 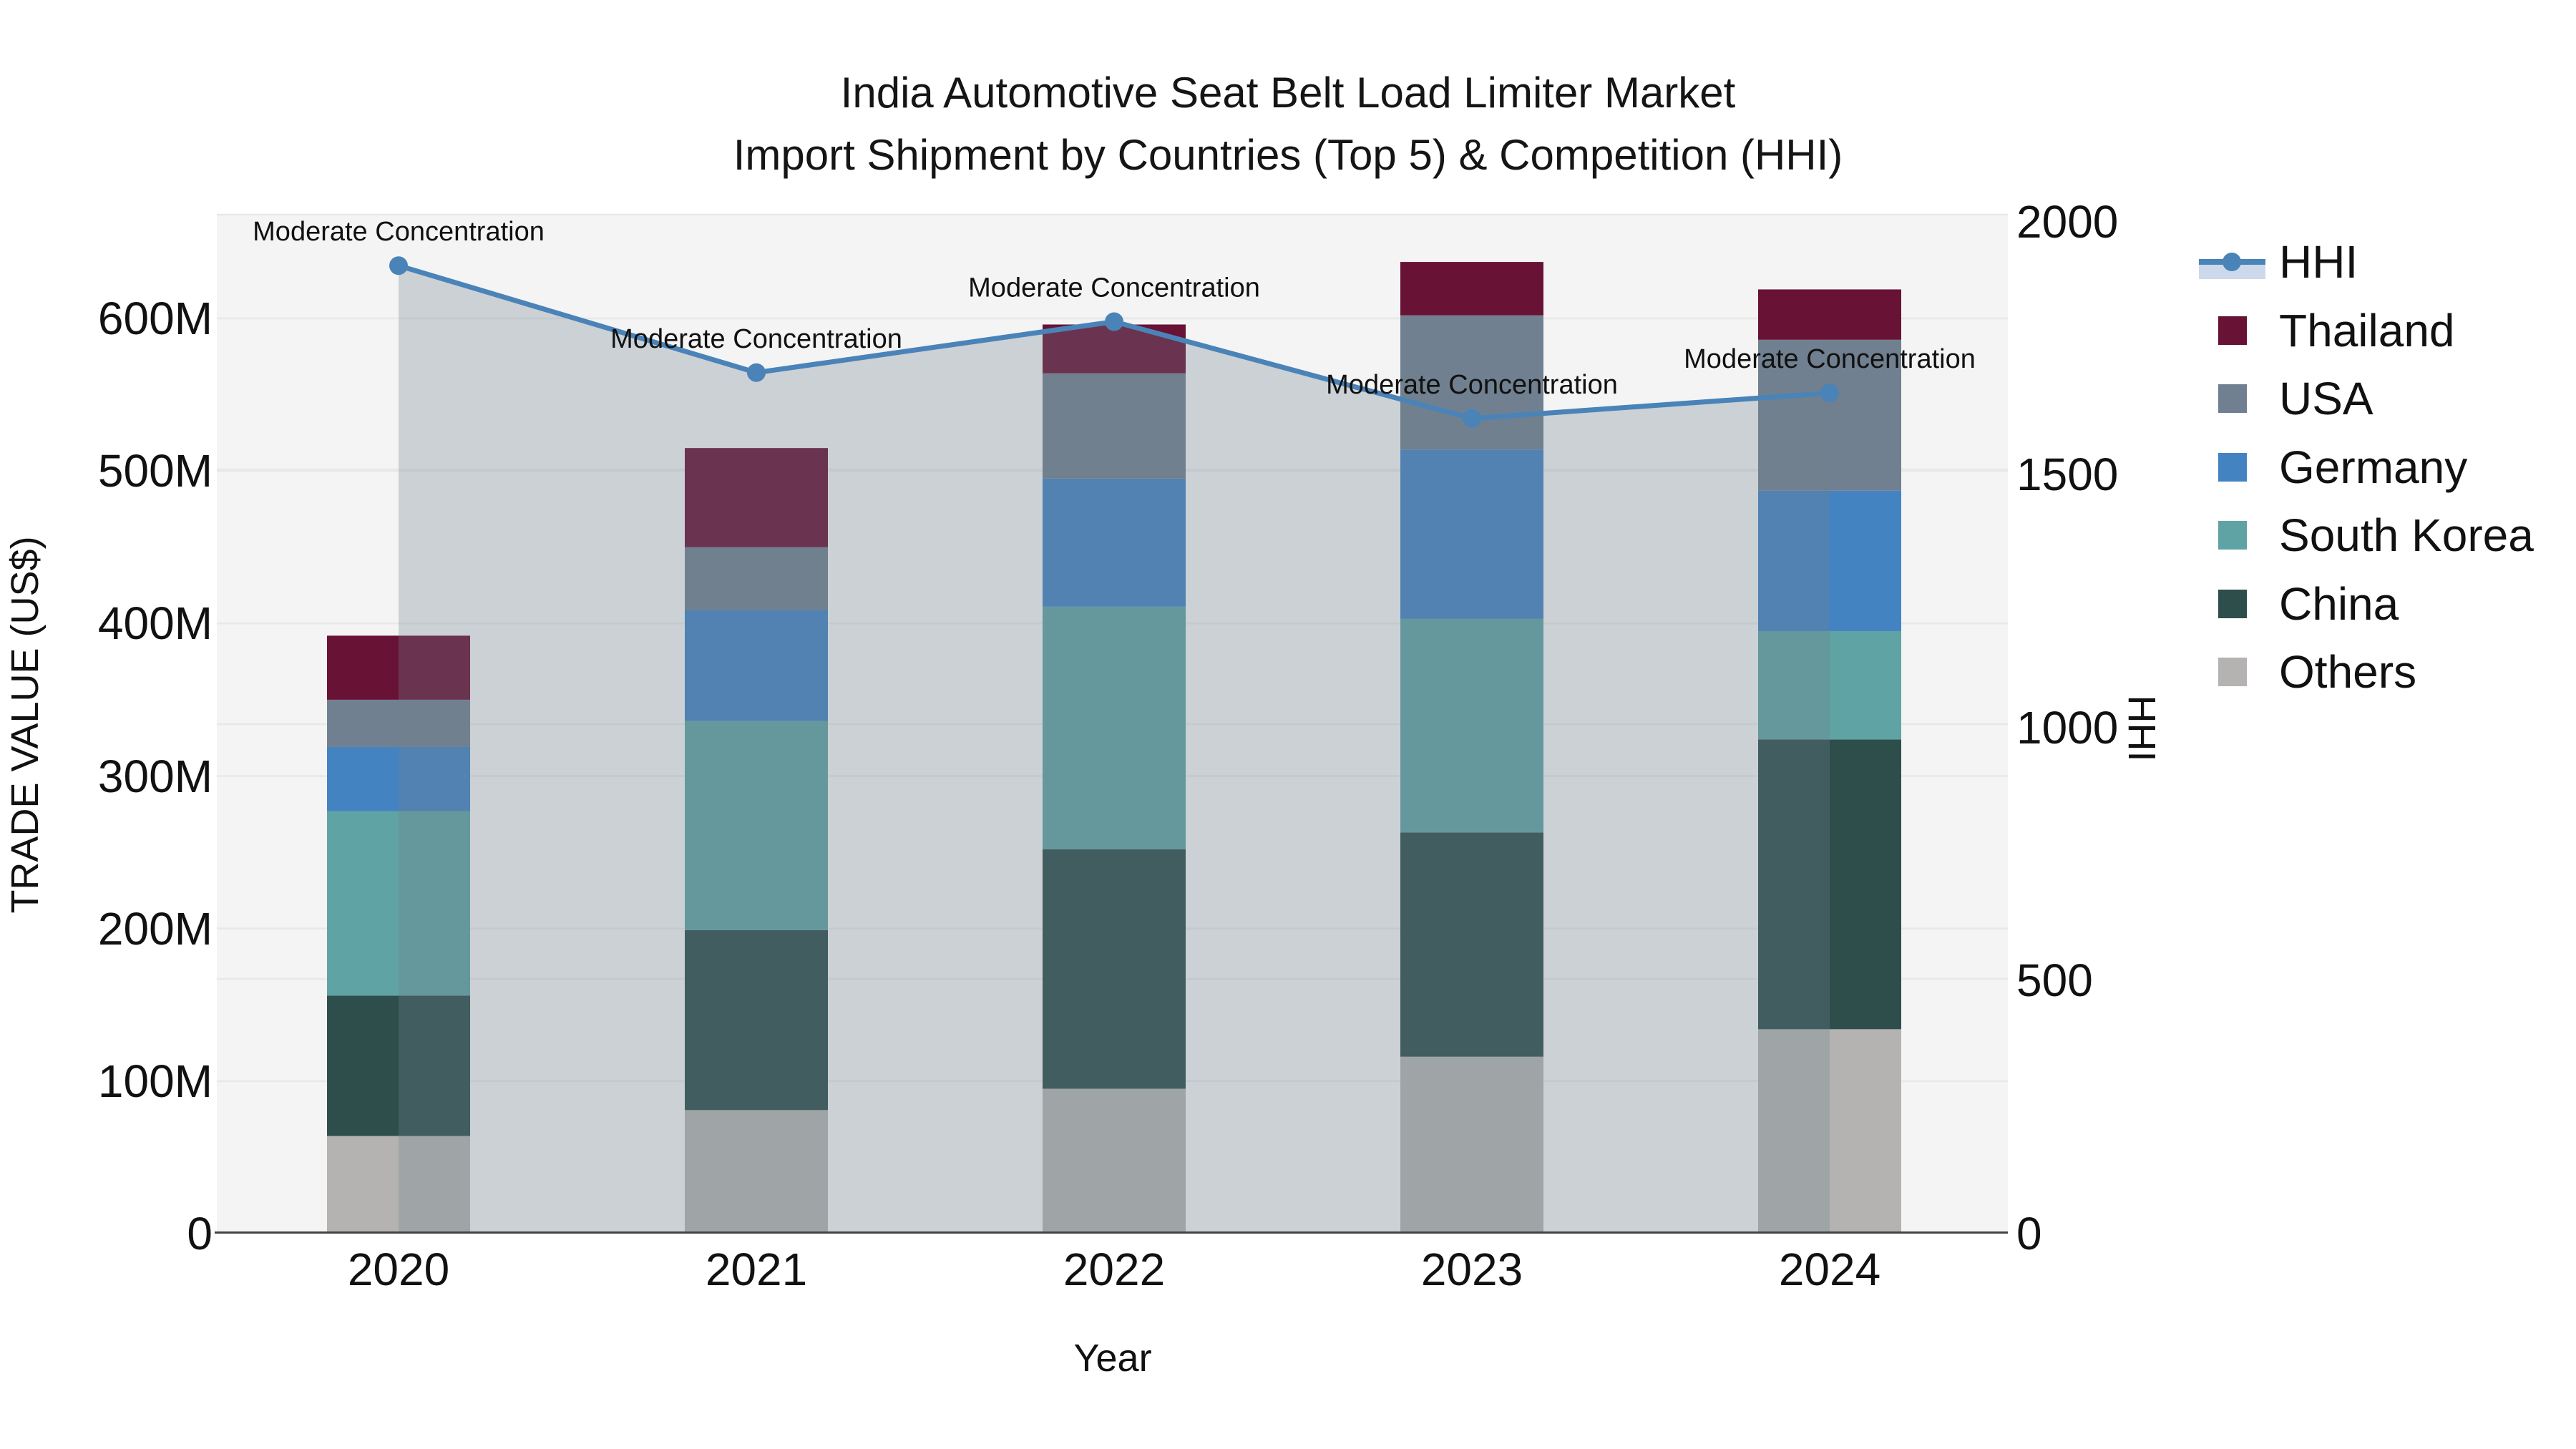 I want to click on legend-label-germany: Germany, so click(x=2373, y=467).